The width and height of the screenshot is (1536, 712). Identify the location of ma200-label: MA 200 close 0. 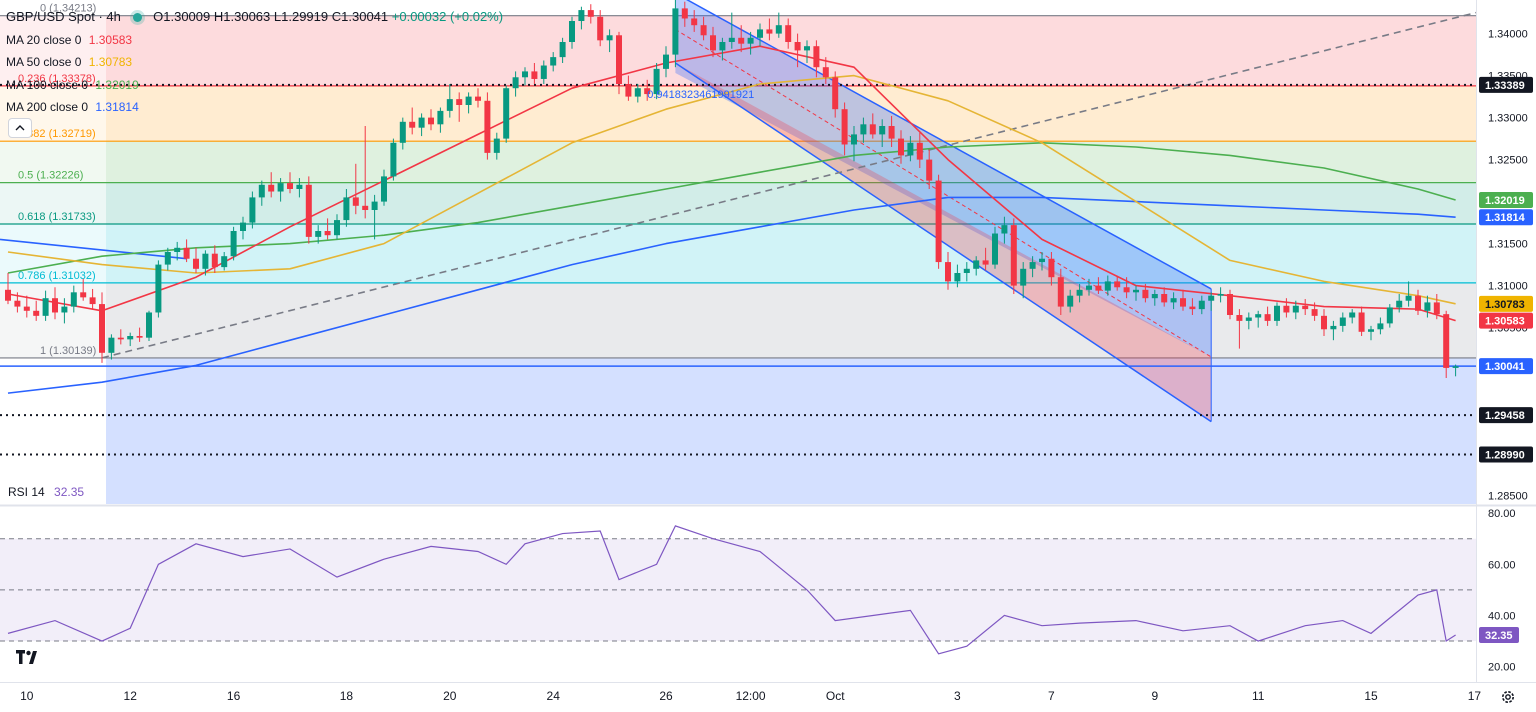
(47, 107).